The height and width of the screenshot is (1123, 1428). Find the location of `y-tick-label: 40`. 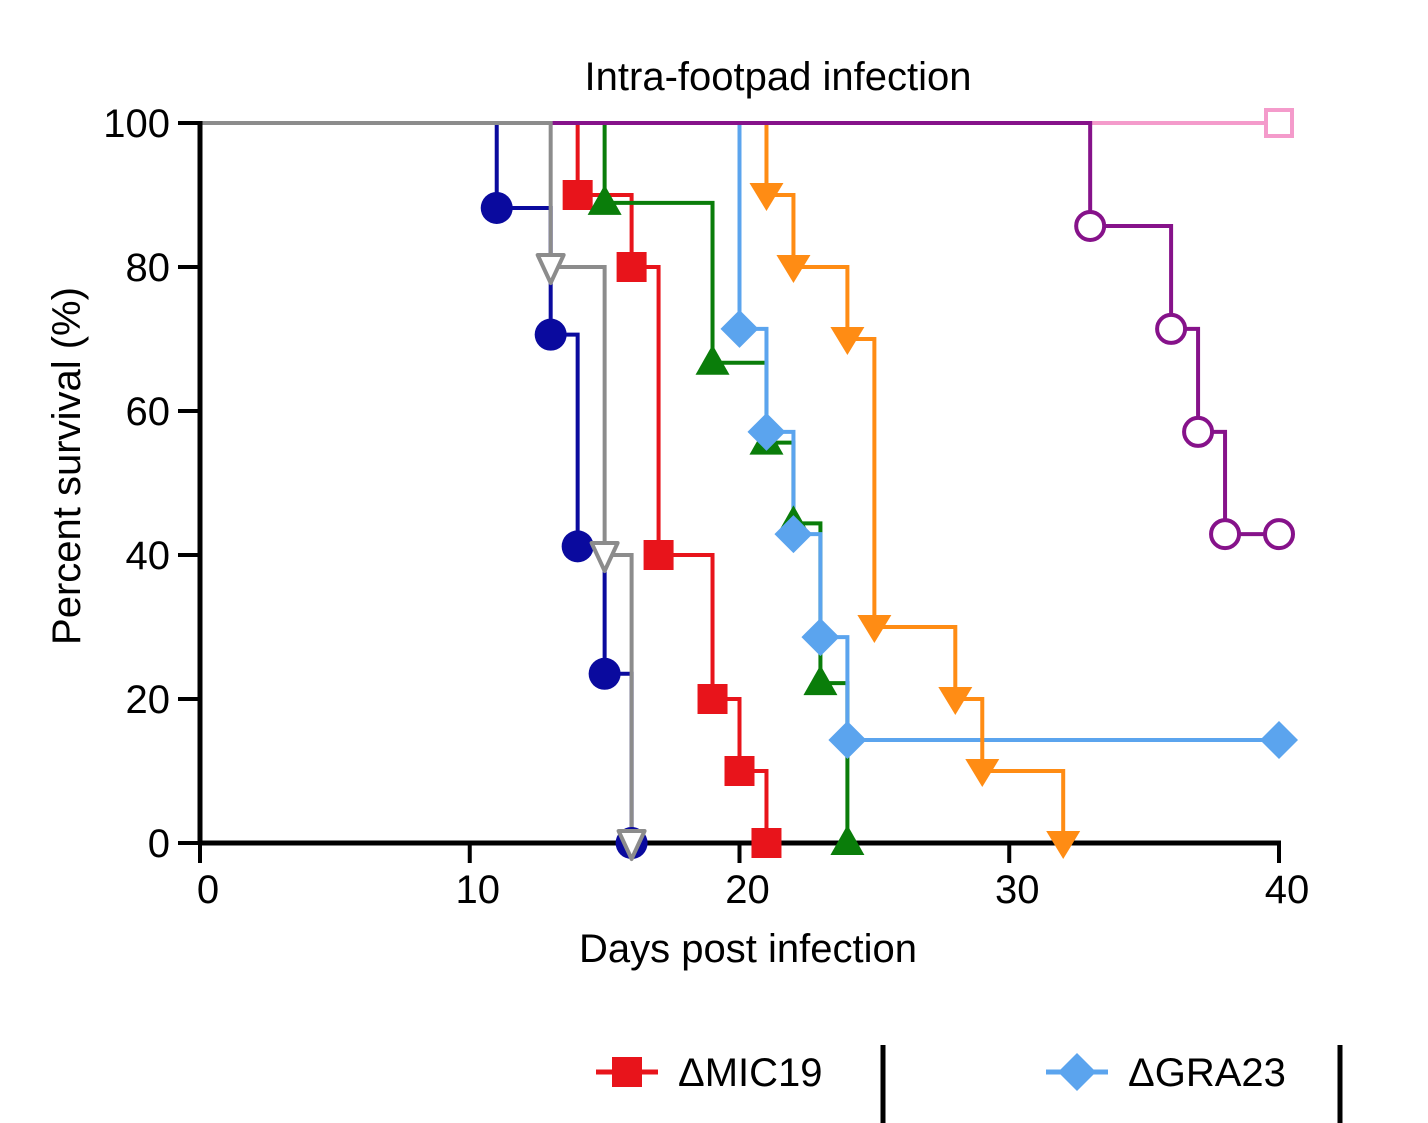

y-tick-label: 40 is located at coordinates (148, 556).